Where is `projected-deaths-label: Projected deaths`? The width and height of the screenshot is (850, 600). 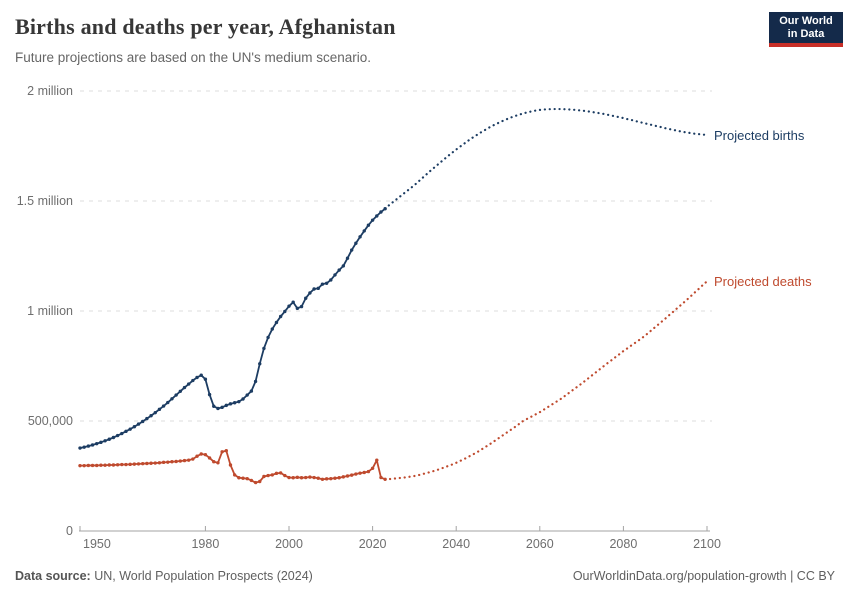
projected-deaths-label: Projected deaths is located at coordinates (763, 282).